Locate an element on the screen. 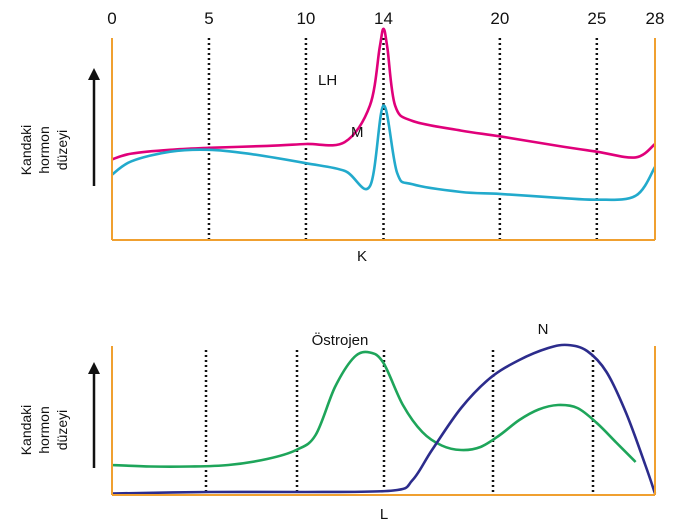  bottom-ylabel-line-2: hormon is located at coordinates (44, 429).